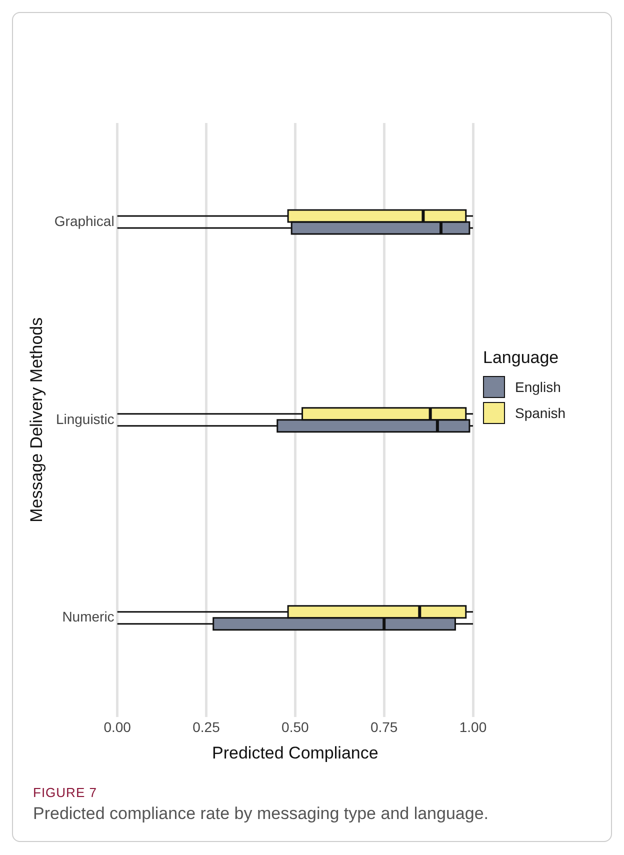  Describe the element at coordinates (65, 792) in the screenshot. I see `caption: FIGURE 7` at that location.